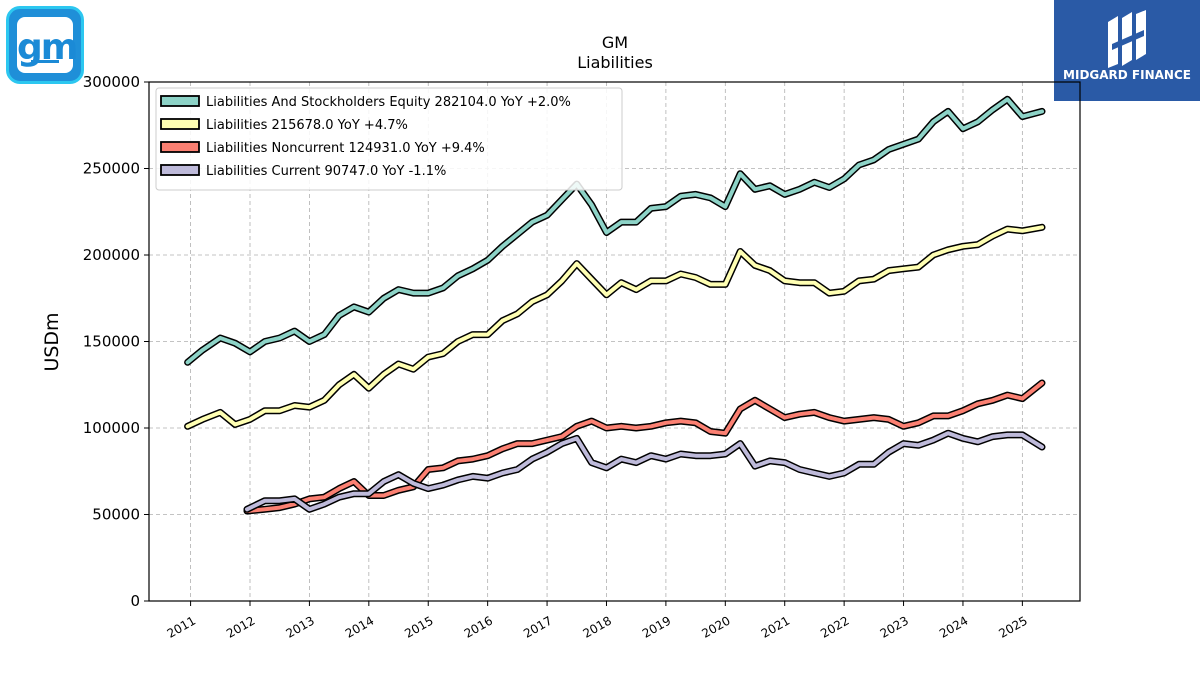  What do you see at coordinates (715, 626) in the screenshot?
I see `x-tick-label: 2020` at bounding box center [715, 626].